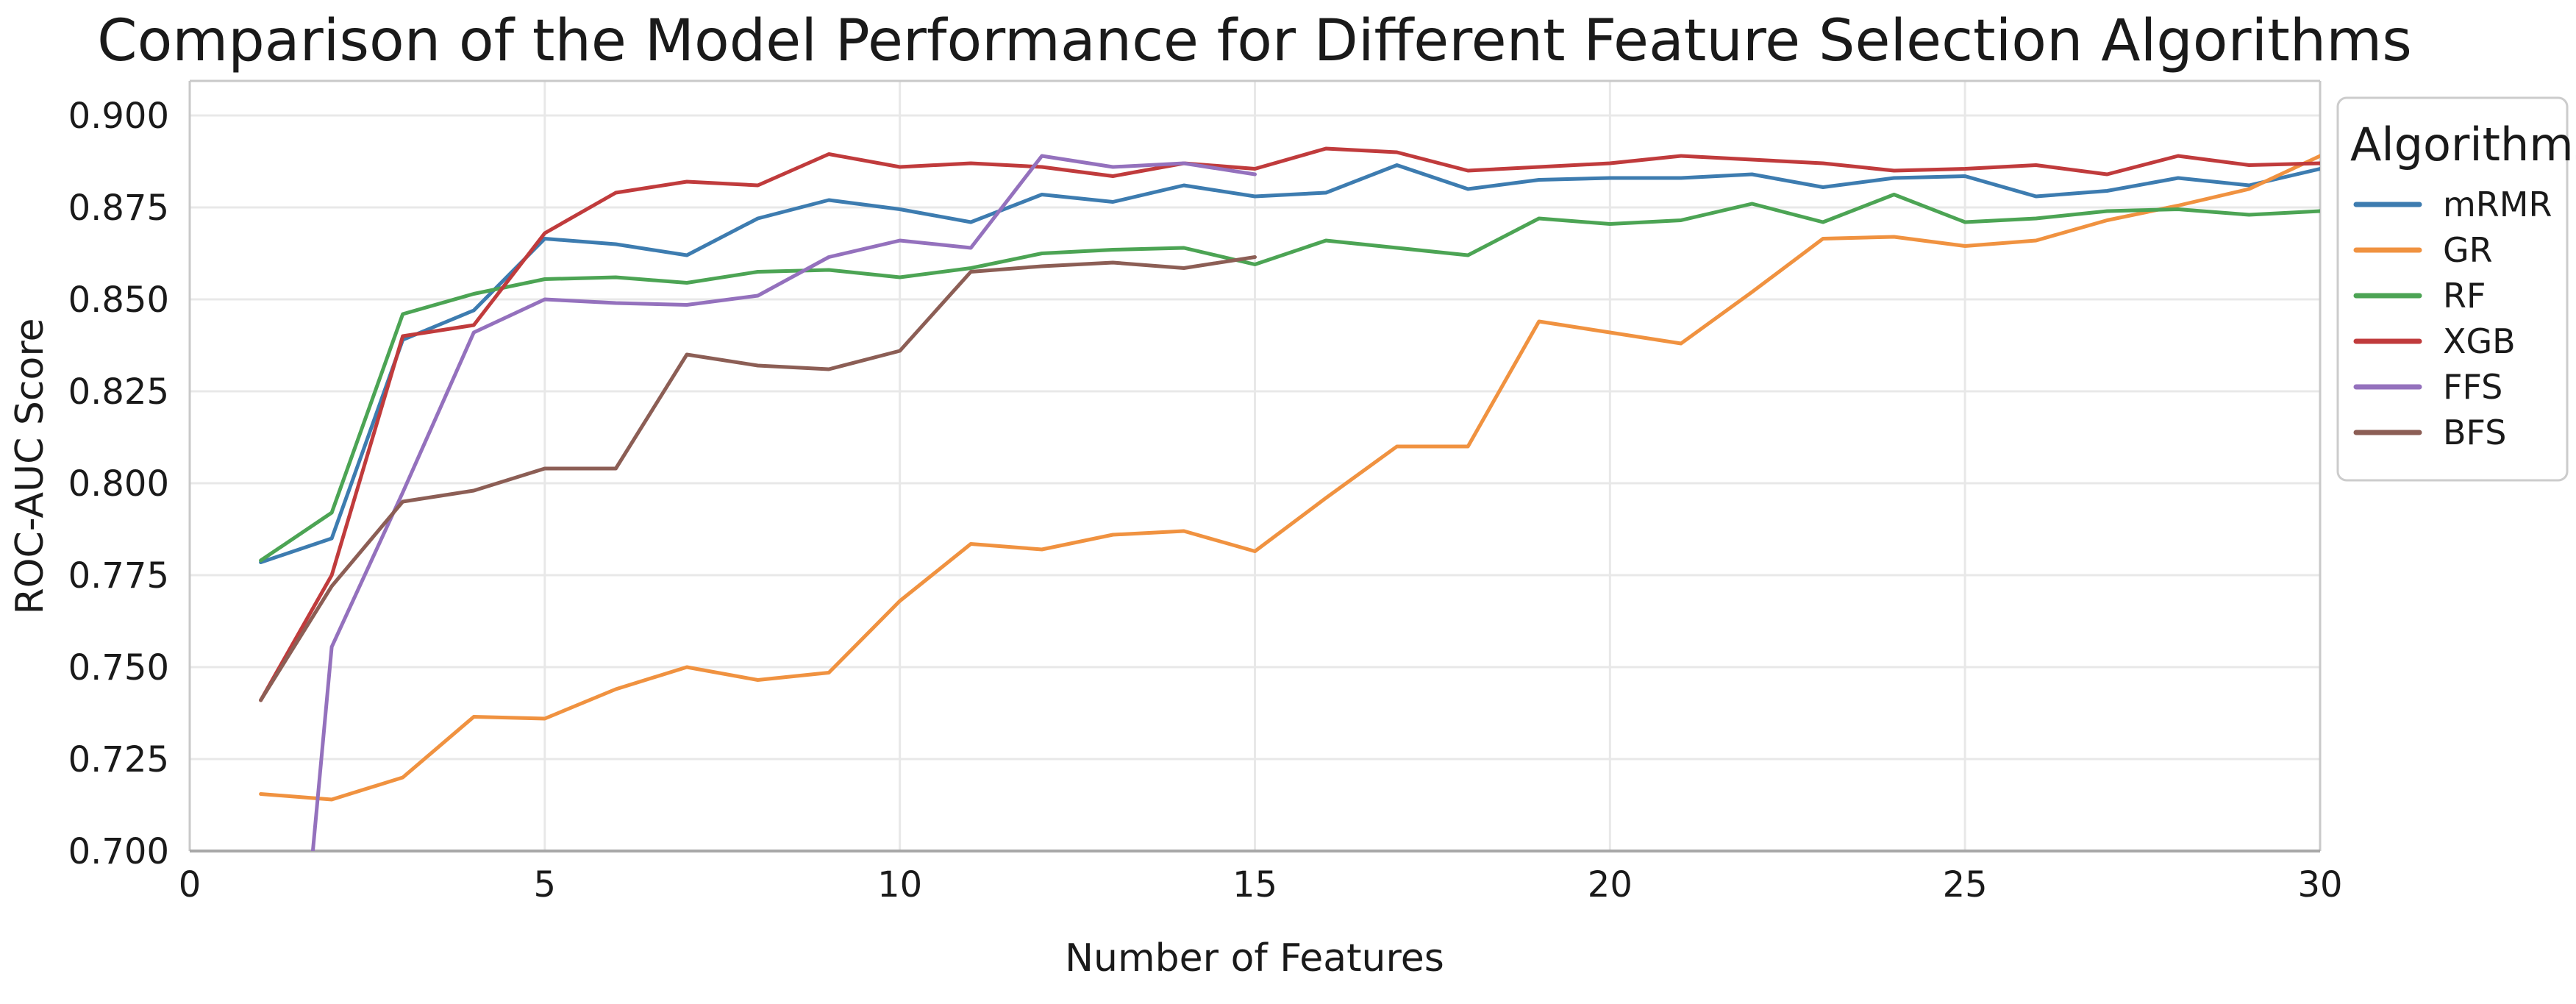  What do you see at coordinates (2497, 205) in the screenshot?
I see `legend-label-mRMR: mRMR` at bounding box center [2497, 205].